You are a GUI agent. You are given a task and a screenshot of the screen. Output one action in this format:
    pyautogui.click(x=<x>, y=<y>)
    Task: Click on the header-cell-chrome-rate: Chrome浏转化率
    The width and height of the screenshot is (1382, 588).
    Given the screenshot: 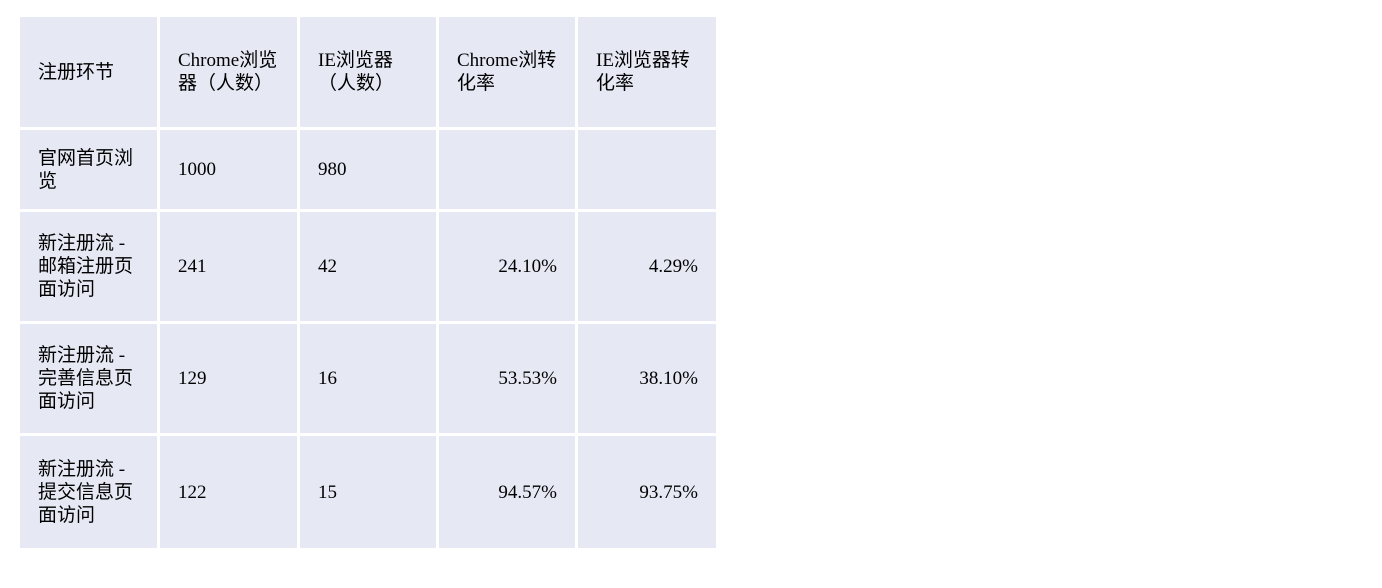 What is the action you would take?
    pyautogui.click(x=508, y=73)
    